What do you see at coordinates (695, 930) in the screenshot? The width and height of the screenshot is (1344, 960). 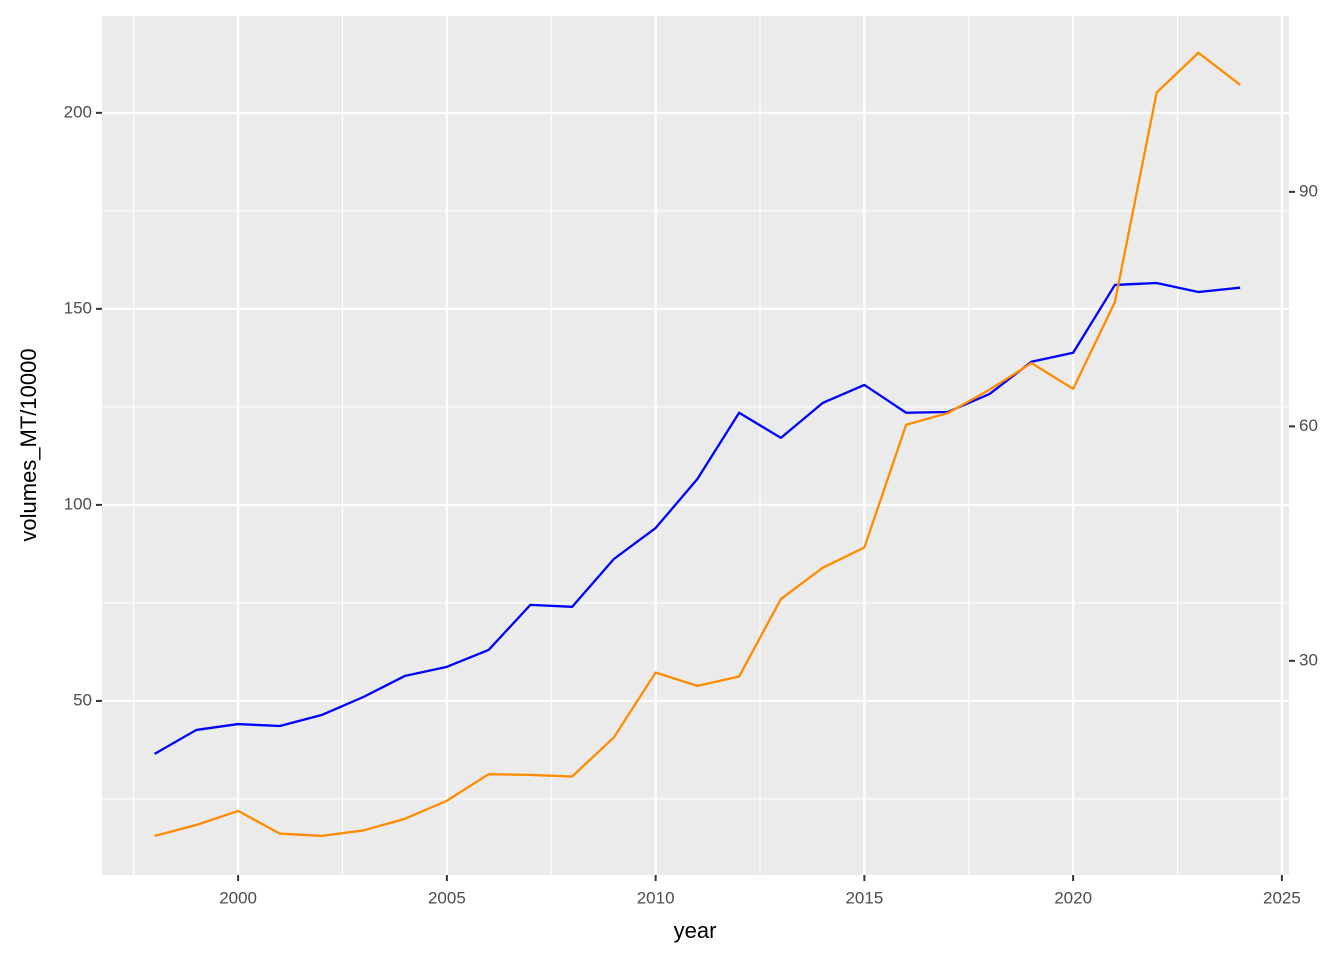 I see `x-axis-title: year` at bounding box center [695, 930].